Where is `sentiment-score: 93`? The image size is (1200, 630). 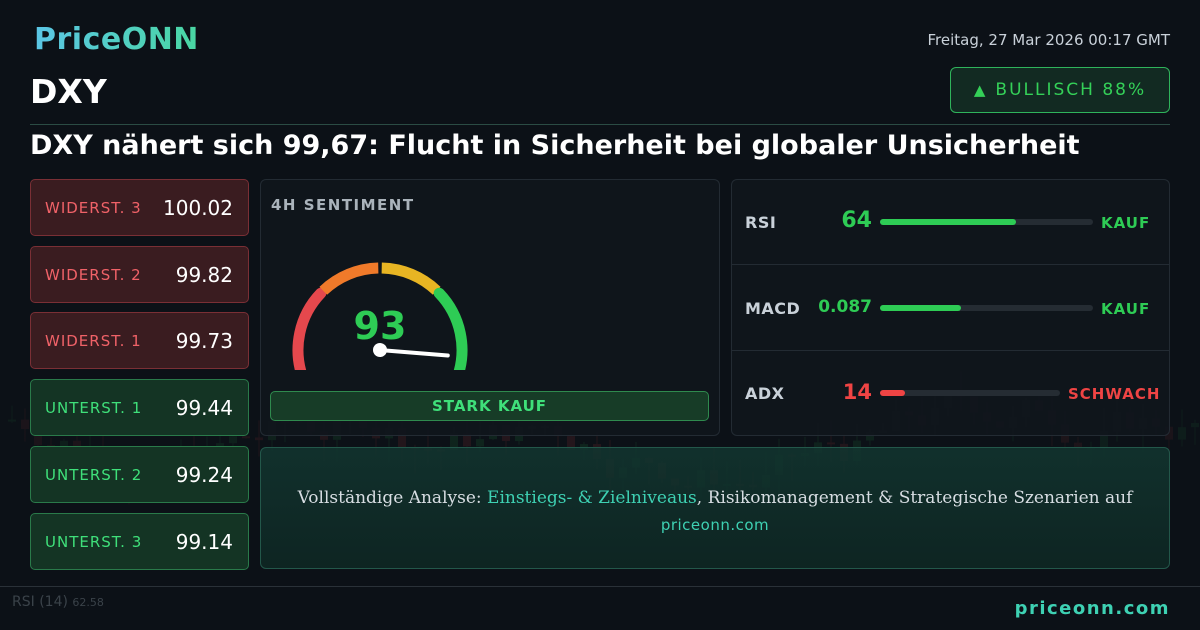
sentiment-score: 93 is located at coordinates (380, 326).